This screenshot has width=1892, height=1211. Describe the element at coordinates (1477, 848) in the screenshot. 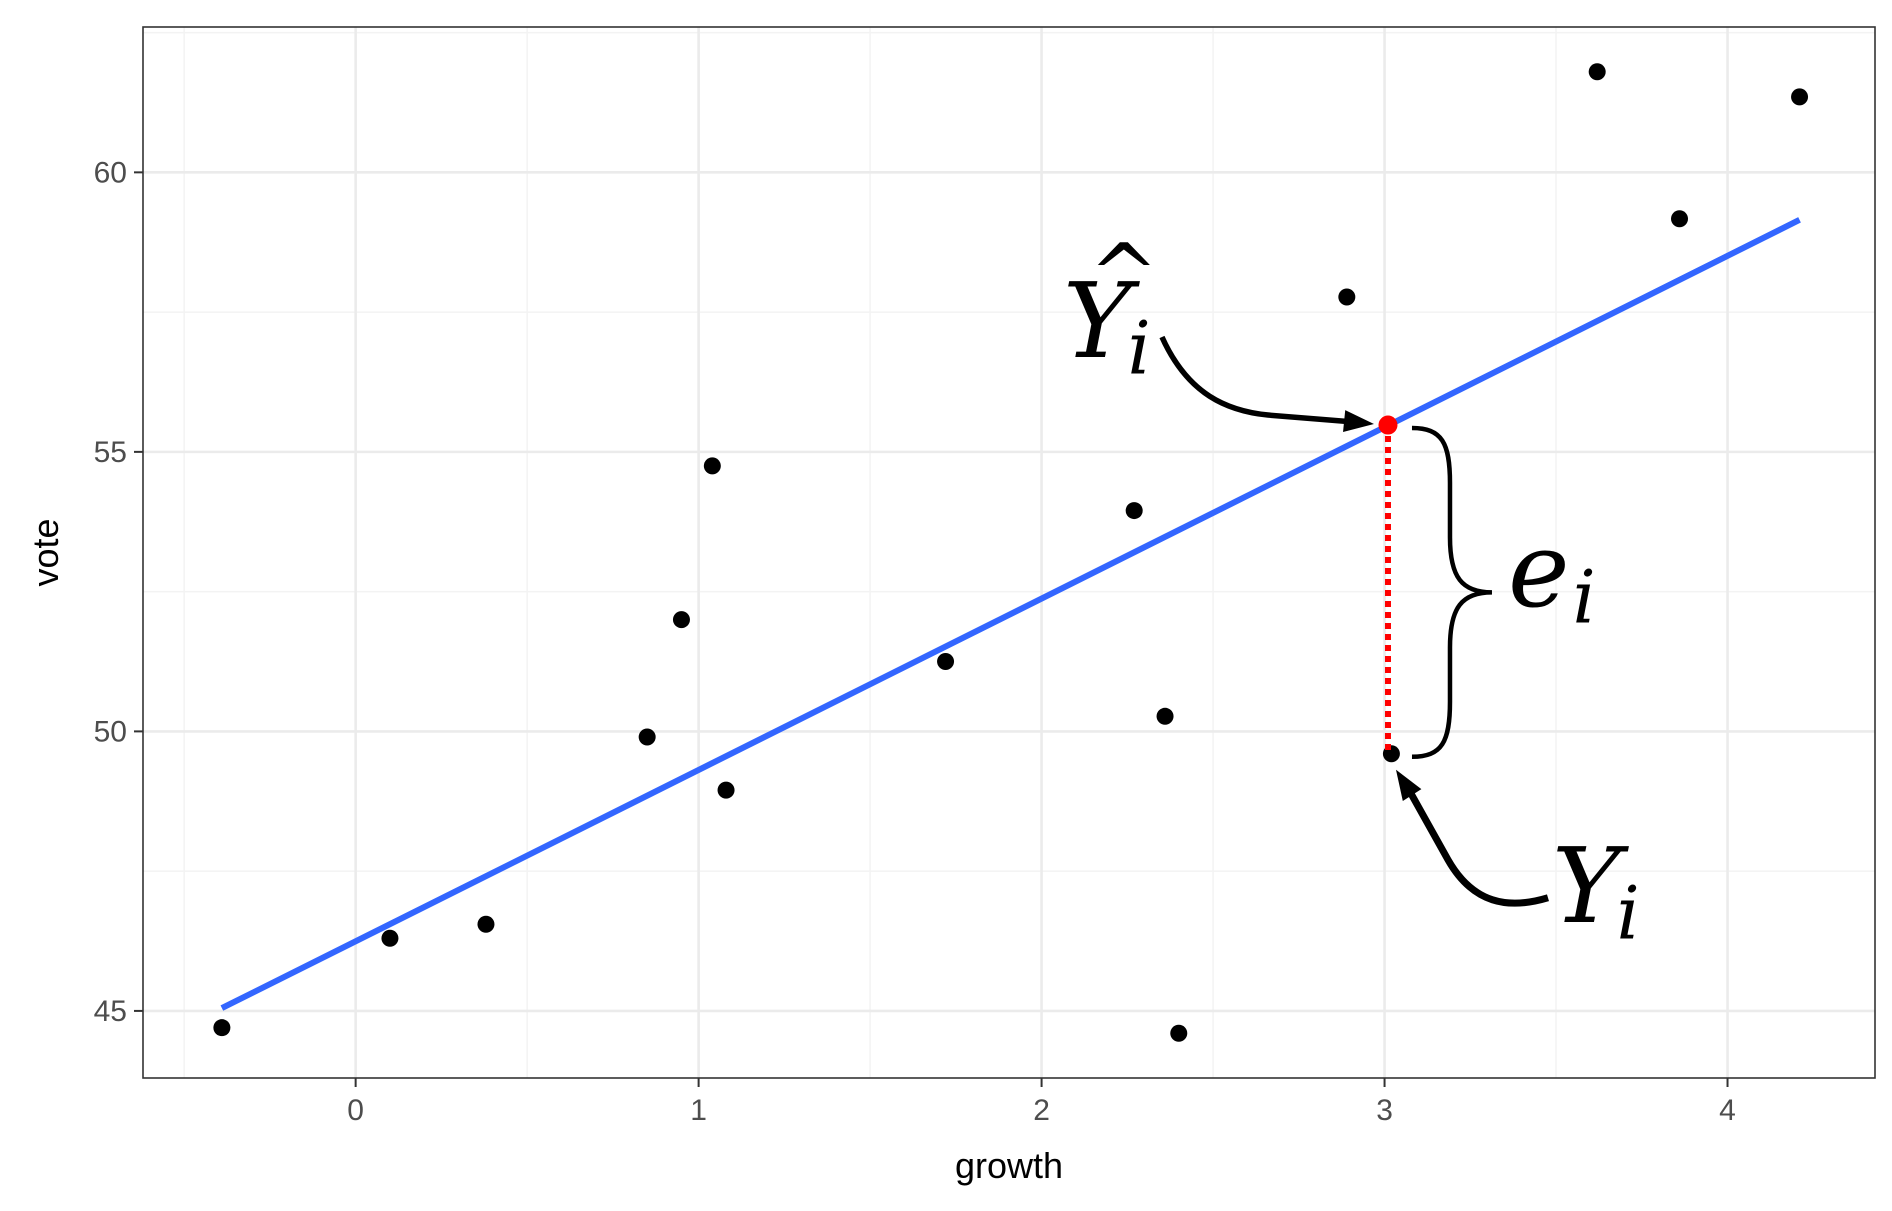

I see `observed-arrow` at that location.